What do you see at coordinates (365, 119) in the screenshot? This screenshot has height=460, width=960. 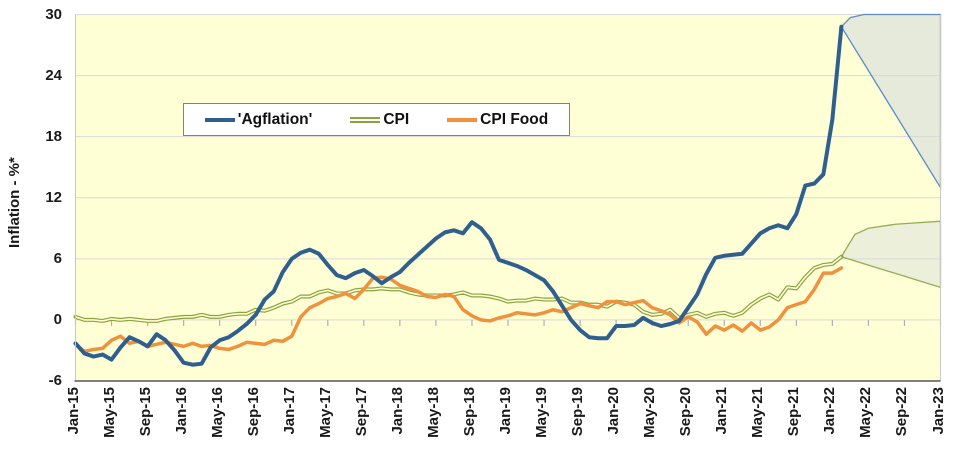 I see `cpi-line-swatch-icon` at bounding box center [365, 119].